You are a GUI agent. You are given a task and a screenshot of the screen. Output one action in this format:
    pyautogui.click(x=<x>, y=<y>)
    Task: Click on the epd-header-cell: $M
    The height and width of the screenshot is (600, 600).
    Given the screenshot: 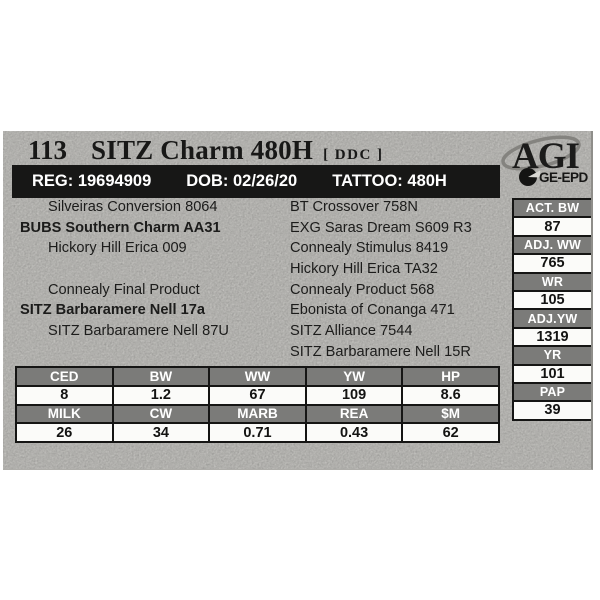 What is the action you would take?
    pyautogui.click(x=450, y=414)
    